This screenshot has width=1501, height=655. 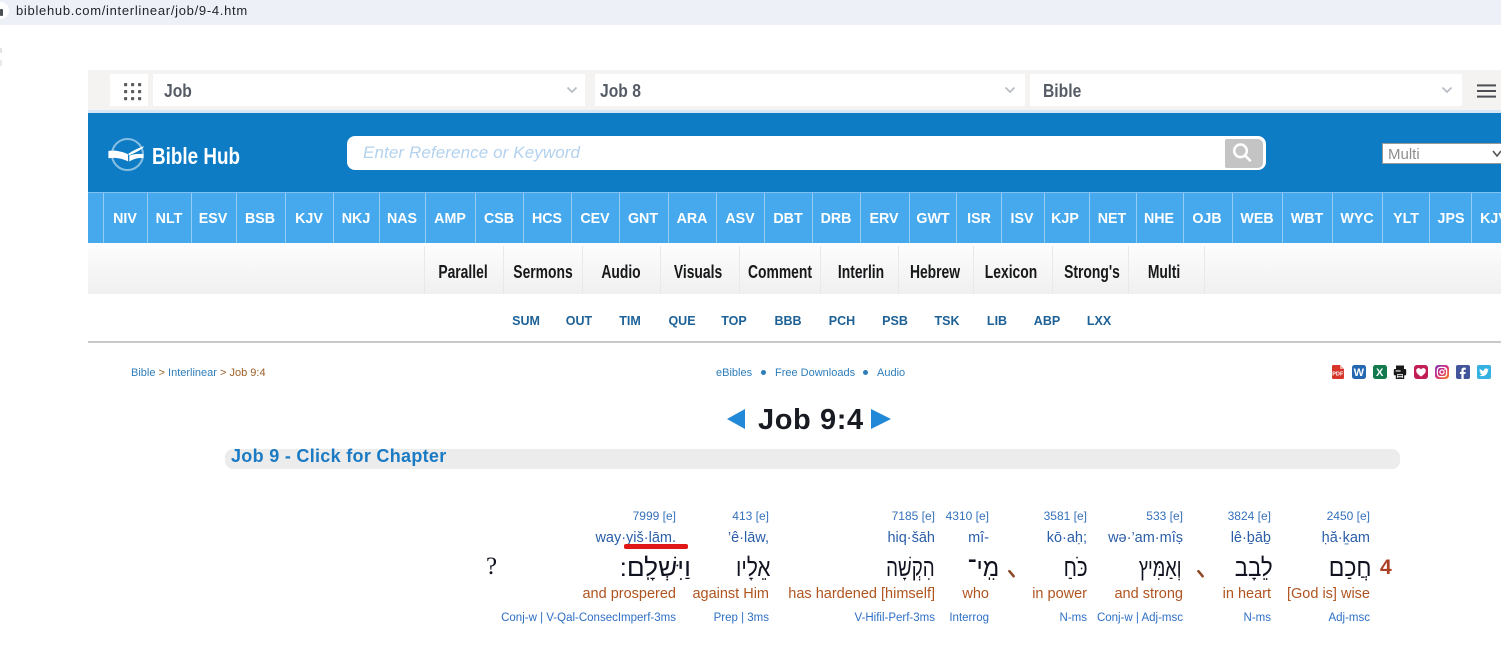 What do you see at coordinates (1338, 375) in the screenshot?
I see `svg-text: PDF` at bounding box center [1338, 375].